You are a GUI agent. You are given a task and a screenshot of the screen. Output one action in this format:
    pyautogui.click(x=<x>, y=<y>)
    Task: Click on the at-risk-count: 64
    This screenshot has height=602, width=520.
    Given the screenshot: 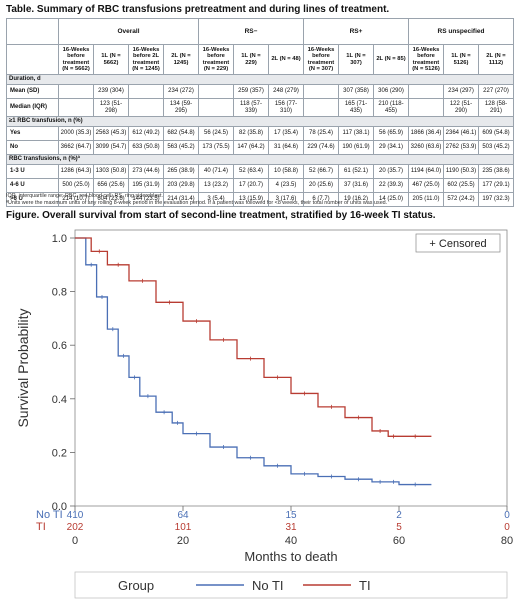 What is the action you would take?
    pyautogui.click(x=183, y=515)
    